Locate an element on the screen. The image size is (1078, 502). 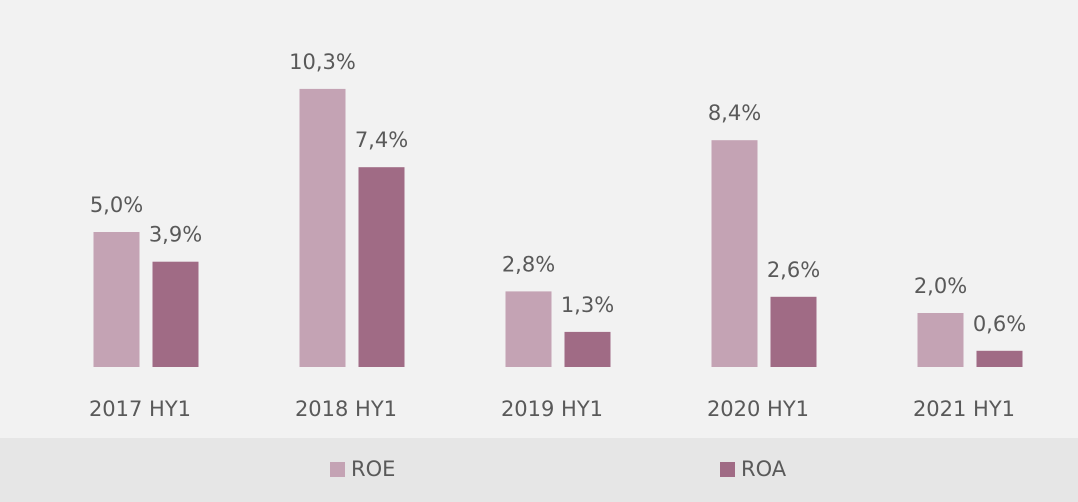
data-label: 2,8% is located at coordinates (528, 264).